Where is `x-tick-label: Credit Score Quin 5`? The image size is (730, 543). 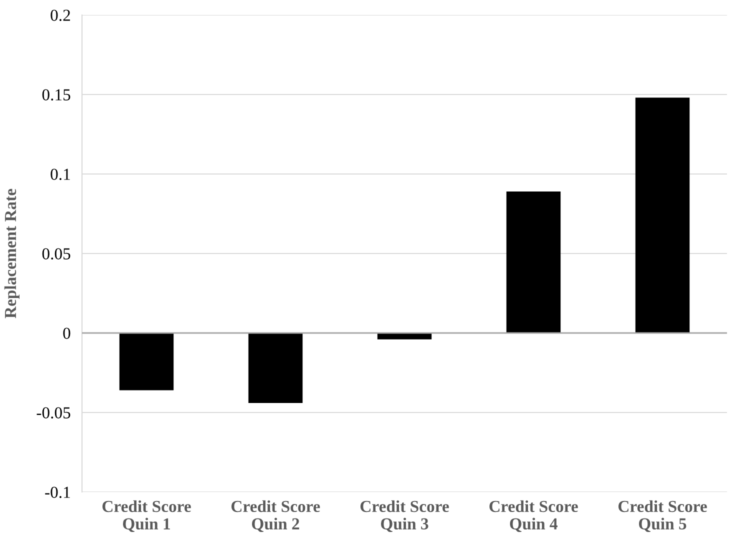
x-tick-label: Credit Score Quin 5 is located at coordinates (662, 516).